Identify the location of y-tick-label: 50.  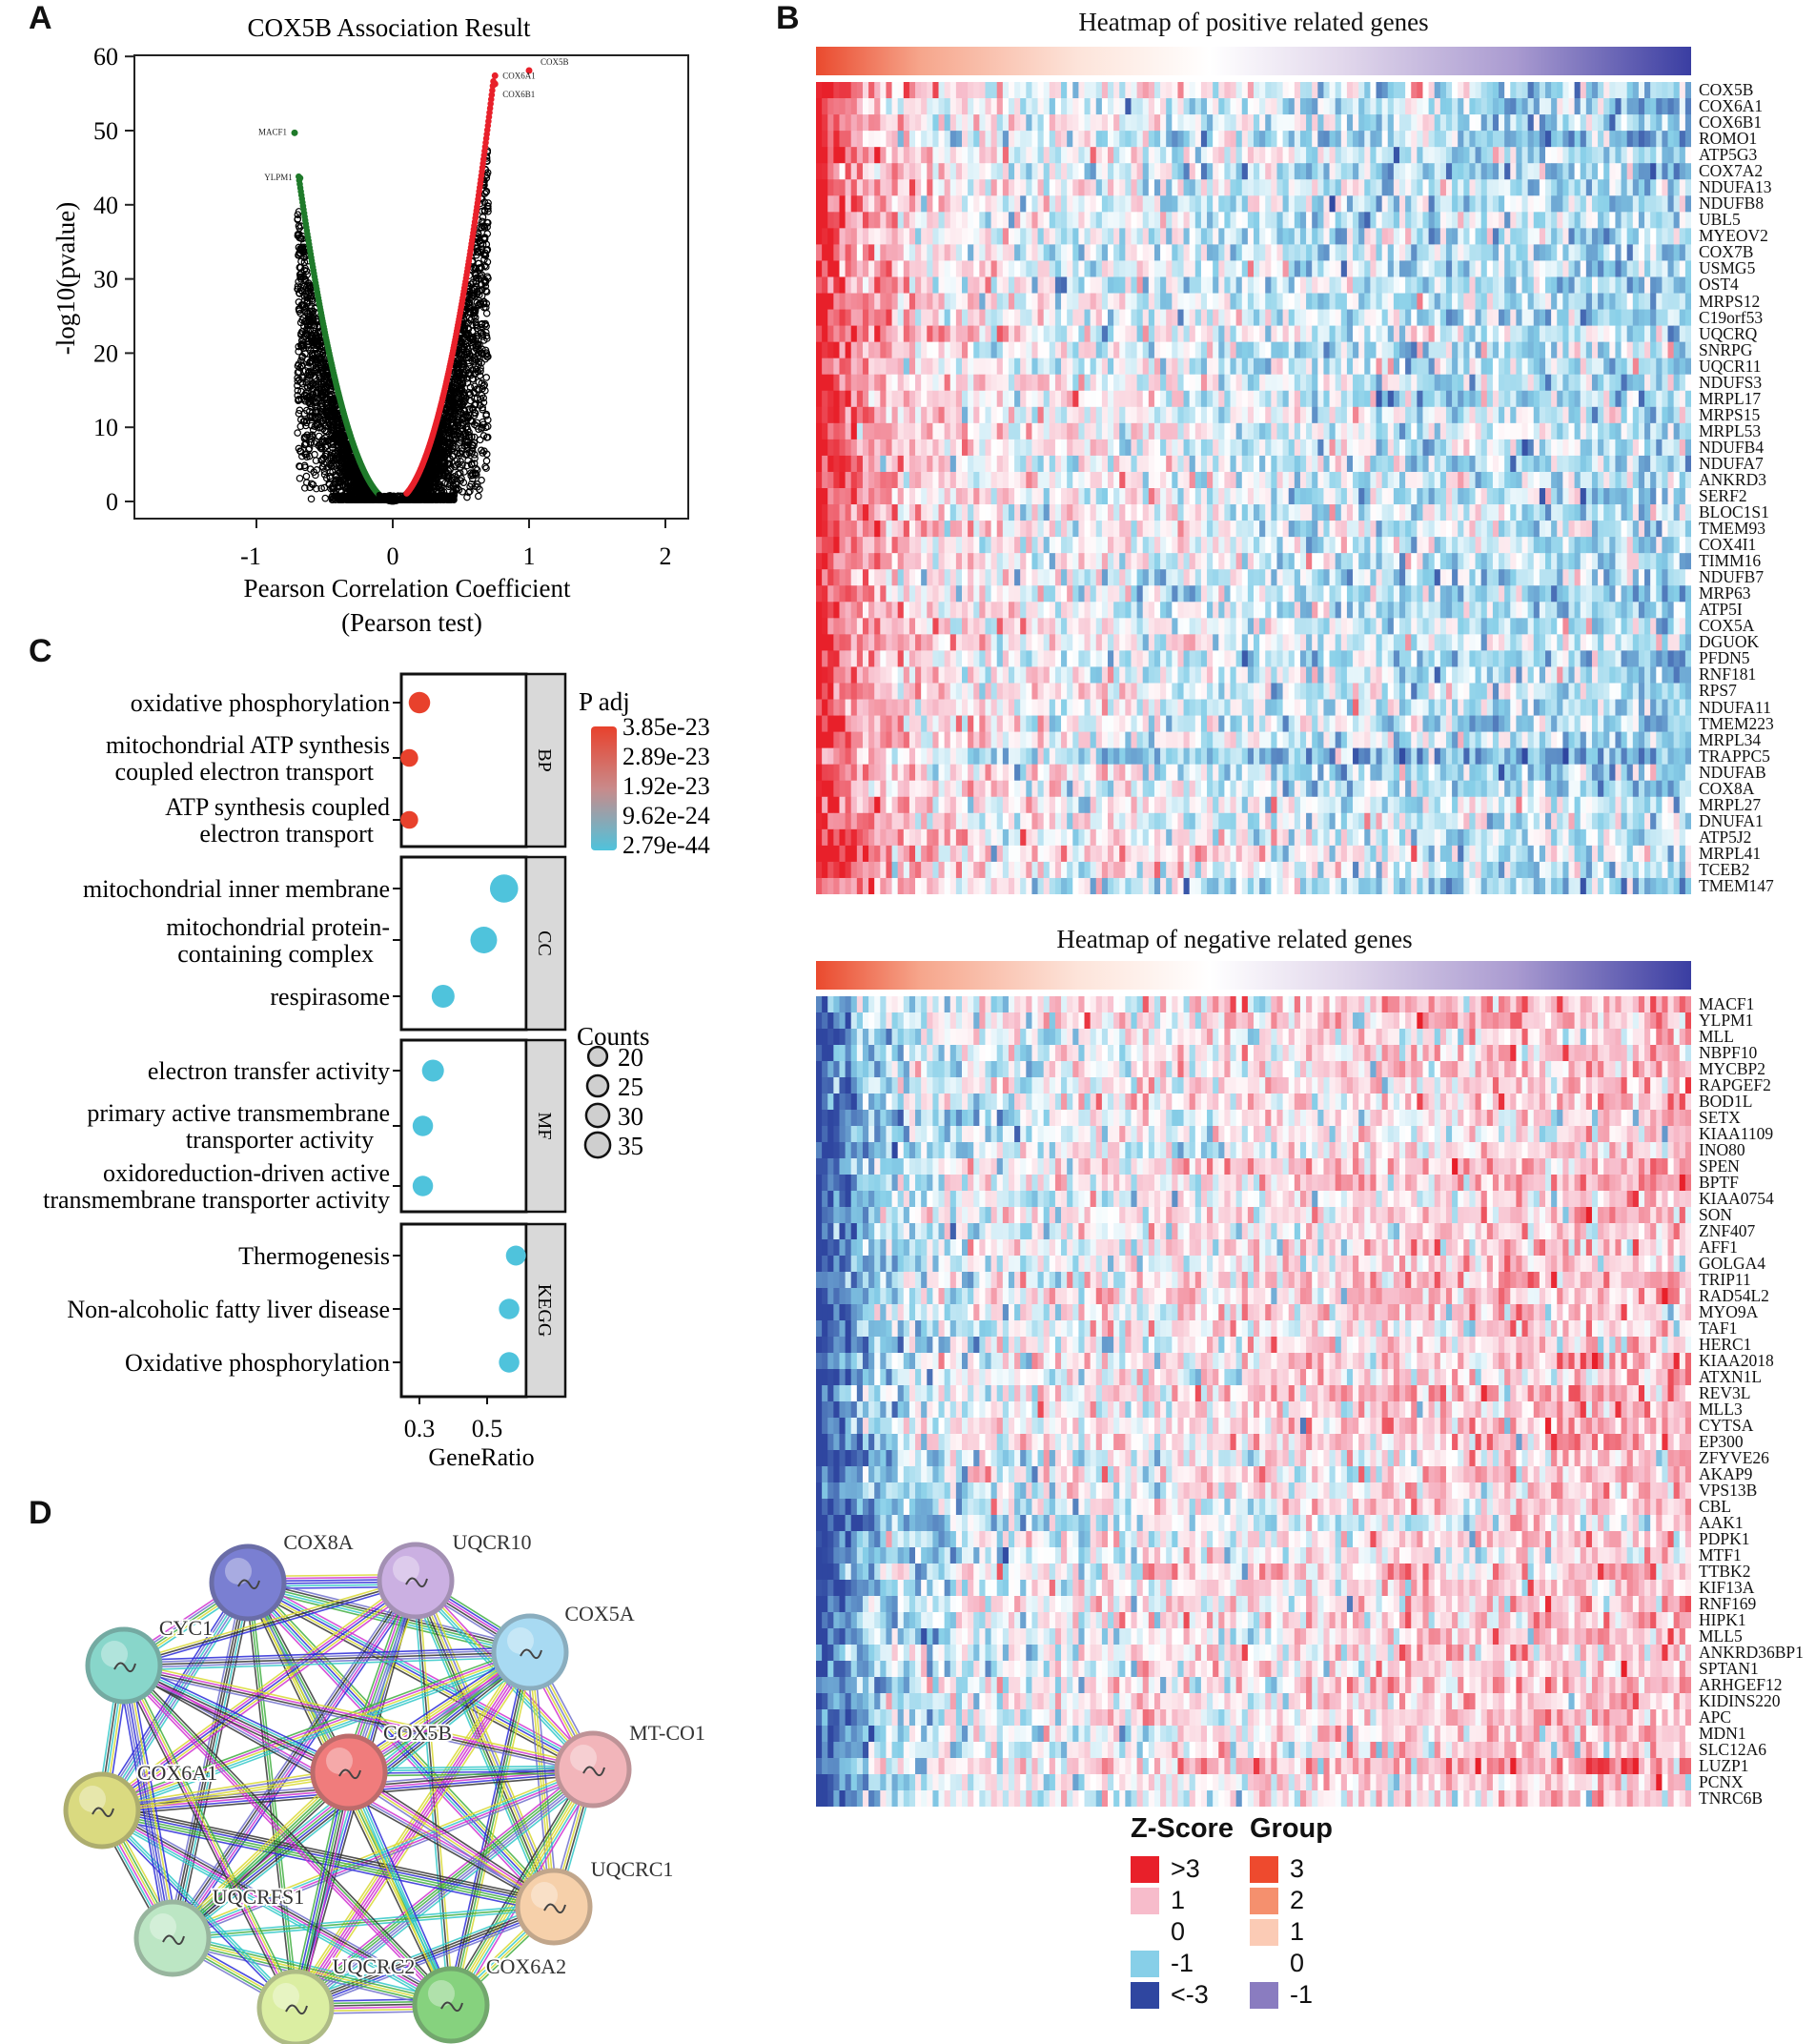
(105, 131).